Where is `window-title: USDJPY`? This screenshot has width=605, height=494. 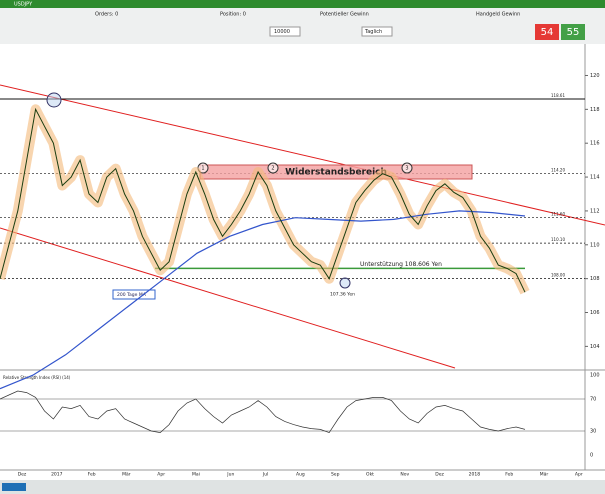 window-title: USDJPY is located at coordinates (23, 5).